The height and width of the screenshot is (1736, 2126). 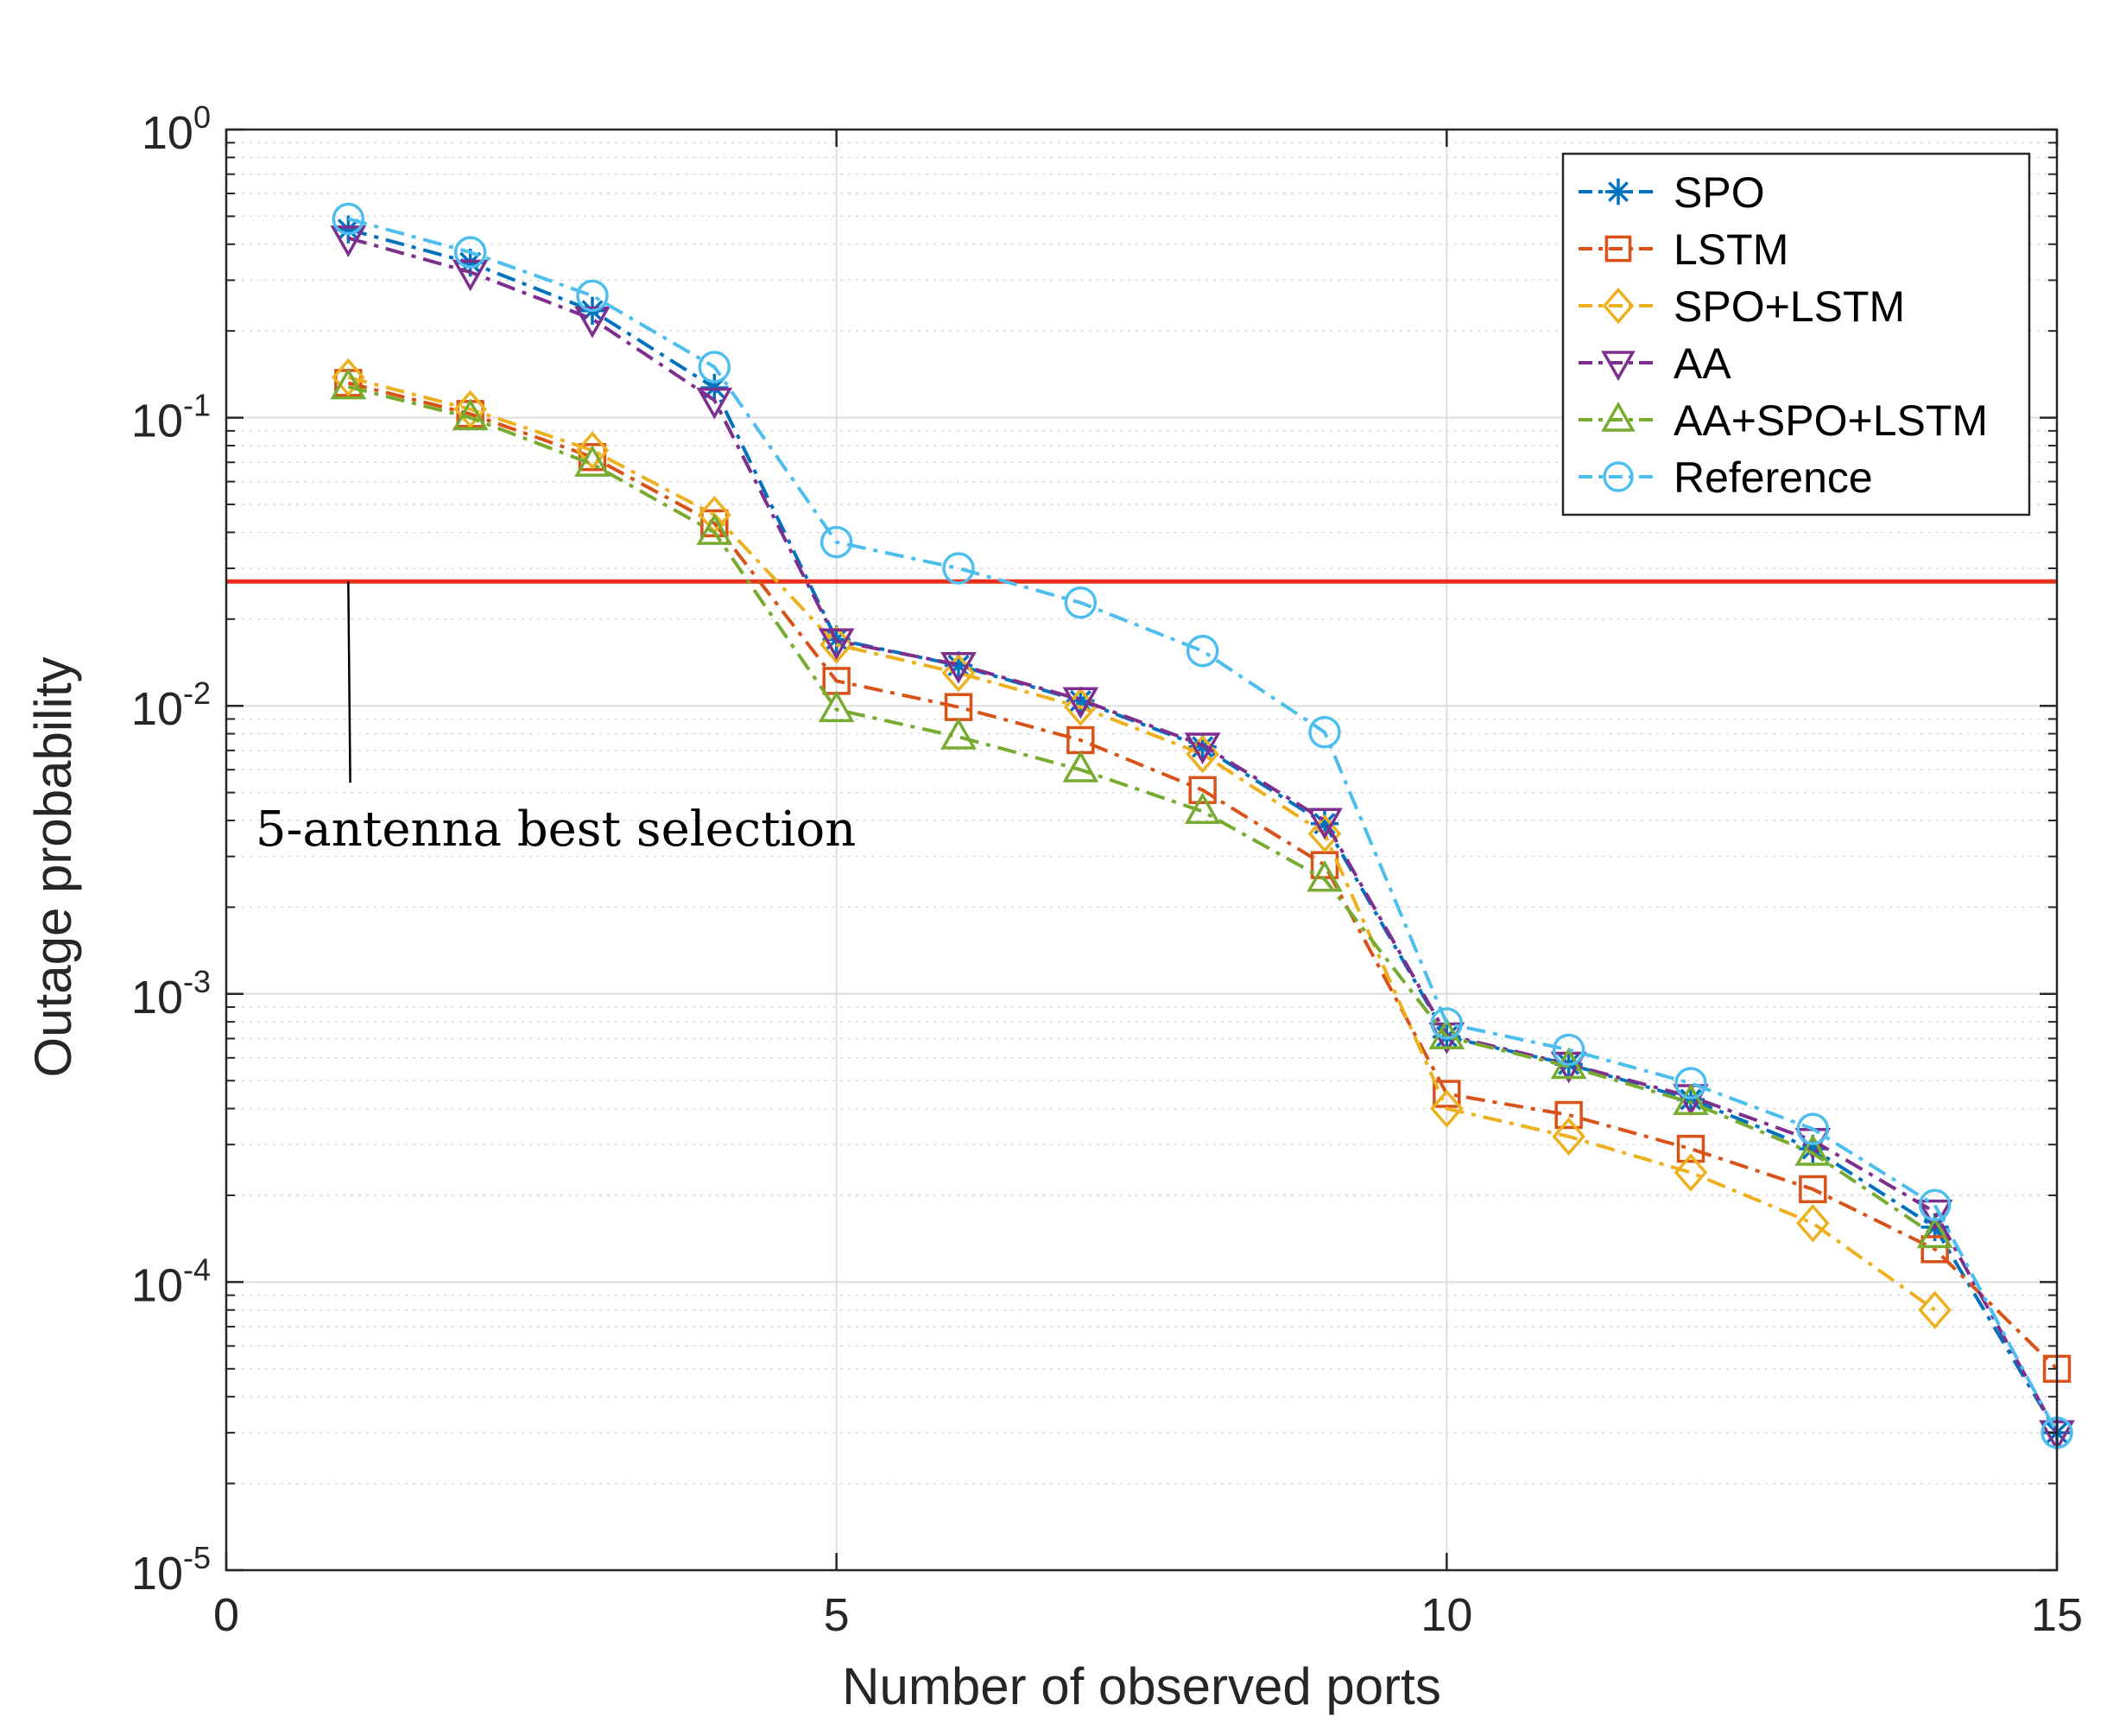 I want to click on legend-item-aa: AA, so click(x=1655, y=363).